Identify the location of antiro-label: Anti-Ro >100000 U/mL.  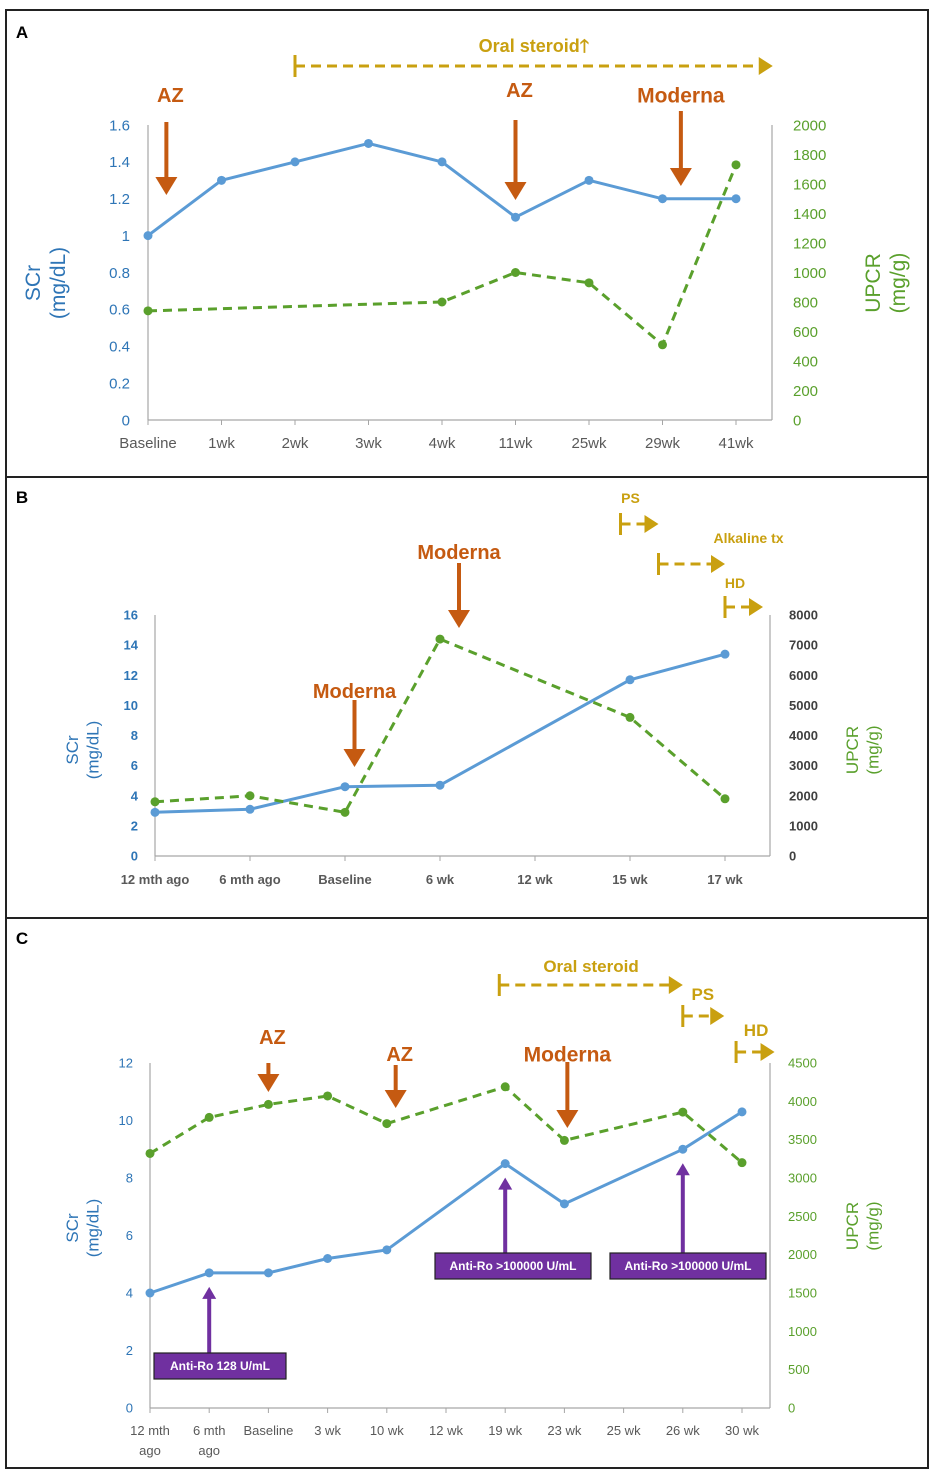
(687, 1266).